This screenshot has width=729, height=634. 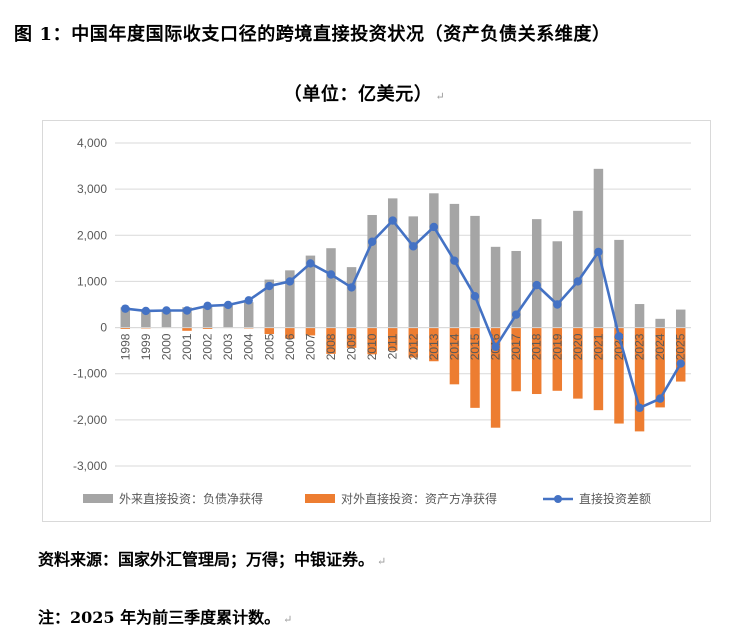 What do you see at coordinates (191, 498) in the screenshot?
I see `legend-label-fdi-liabilities: 外来直接投资：负债净获得` at bounding box center [191, 498].